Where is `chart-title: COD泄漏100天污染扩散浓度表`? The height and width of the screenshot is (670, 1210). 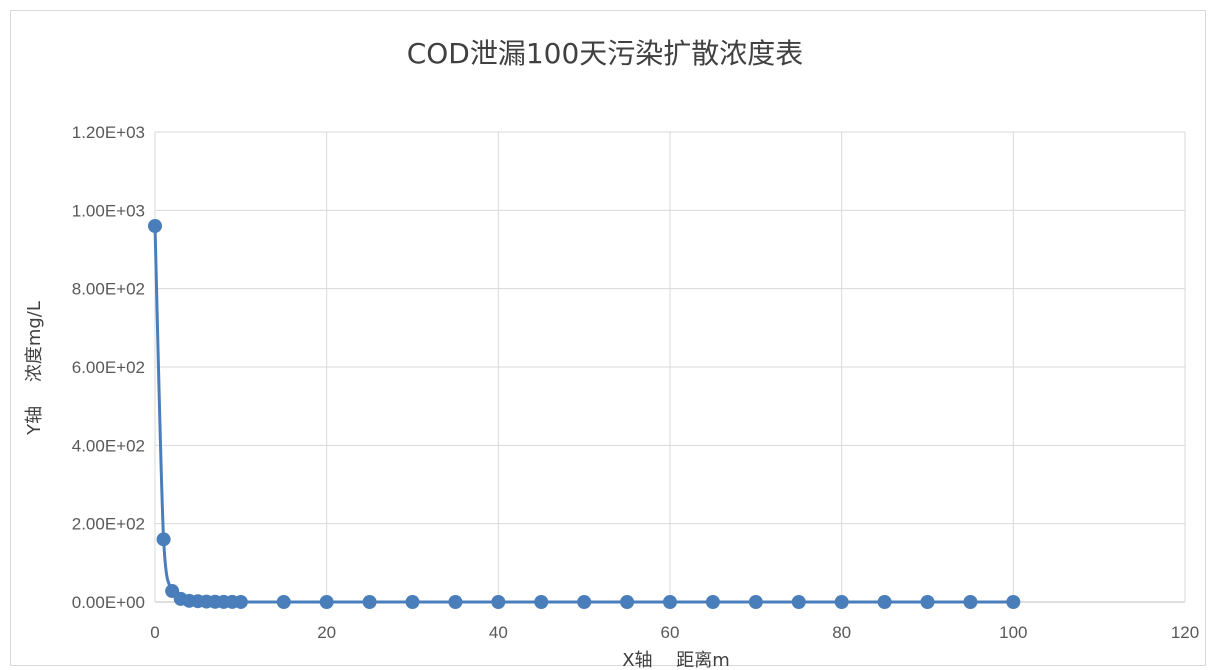
chart-title: COD泄漏100天污染扩散浓度表 is located at coordinates (605, 53).